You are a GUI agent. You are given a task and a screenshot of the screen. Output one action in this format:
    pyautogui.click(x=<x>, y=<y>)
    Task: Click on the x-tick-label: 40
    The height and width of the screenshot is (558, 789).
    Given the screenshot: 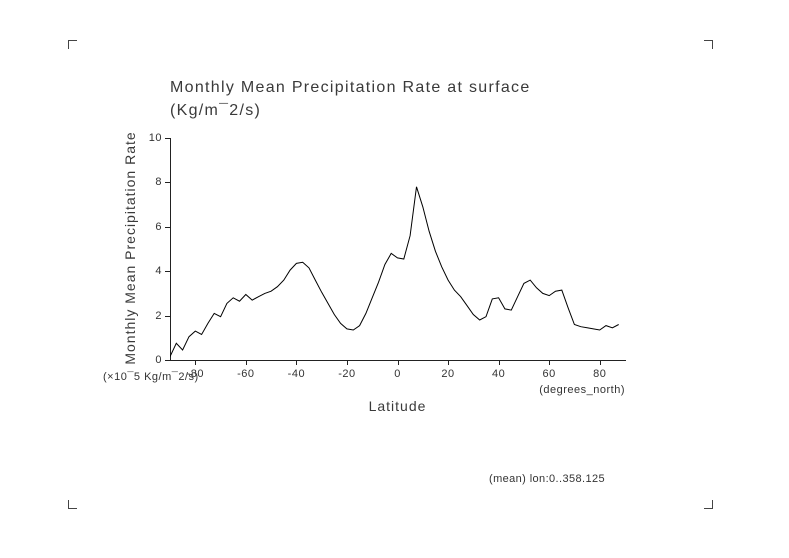 What is the action you would take?
    pyautogui.click(x=498, y=374)
    